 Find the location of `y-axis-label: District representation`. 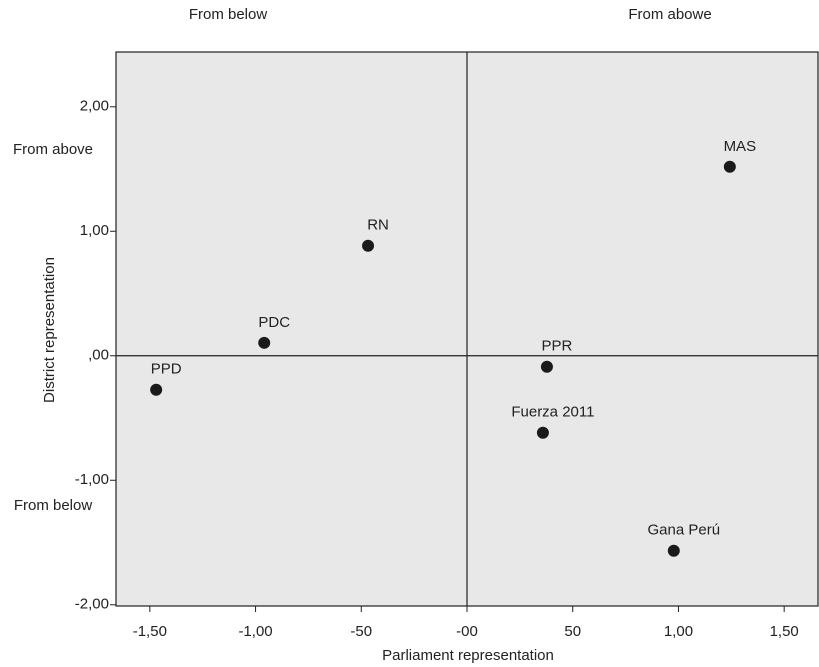

y-axis-label: District representation is located at coordinates (49, 330).